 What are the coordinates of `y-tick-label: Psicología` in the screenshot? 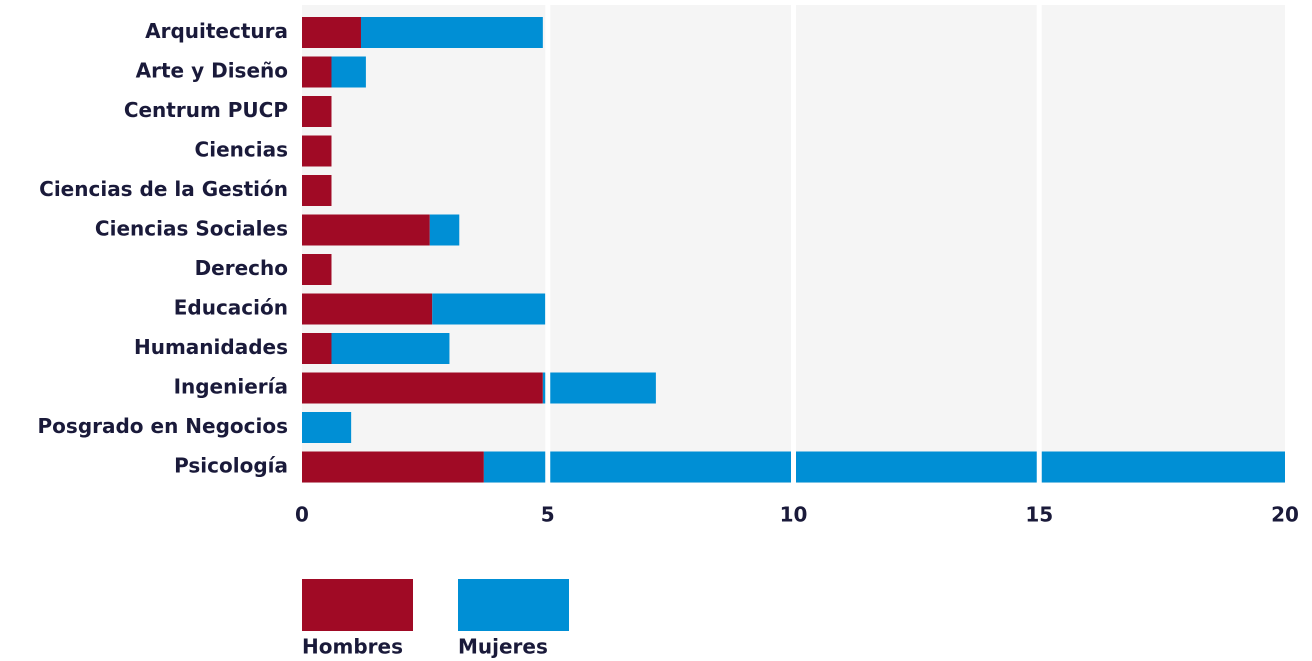 It's located at (231, 466).